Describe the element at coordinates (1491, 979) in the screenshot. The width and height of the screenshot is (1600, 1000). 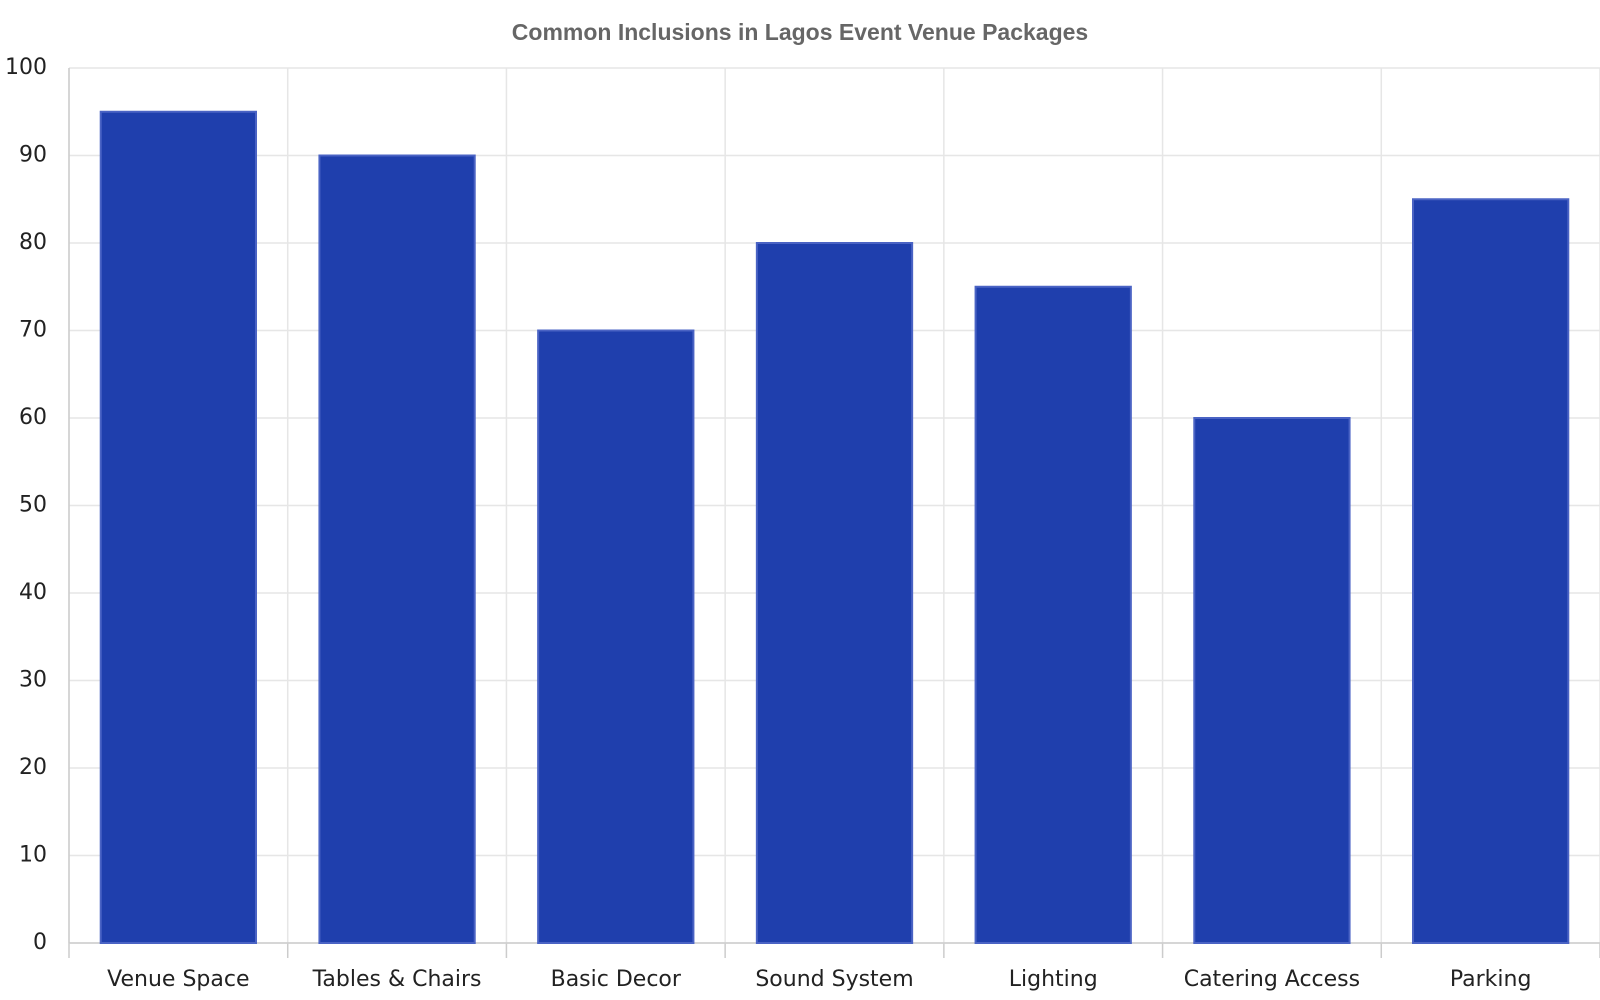
I see `x-tick-label: Parking` at that location.